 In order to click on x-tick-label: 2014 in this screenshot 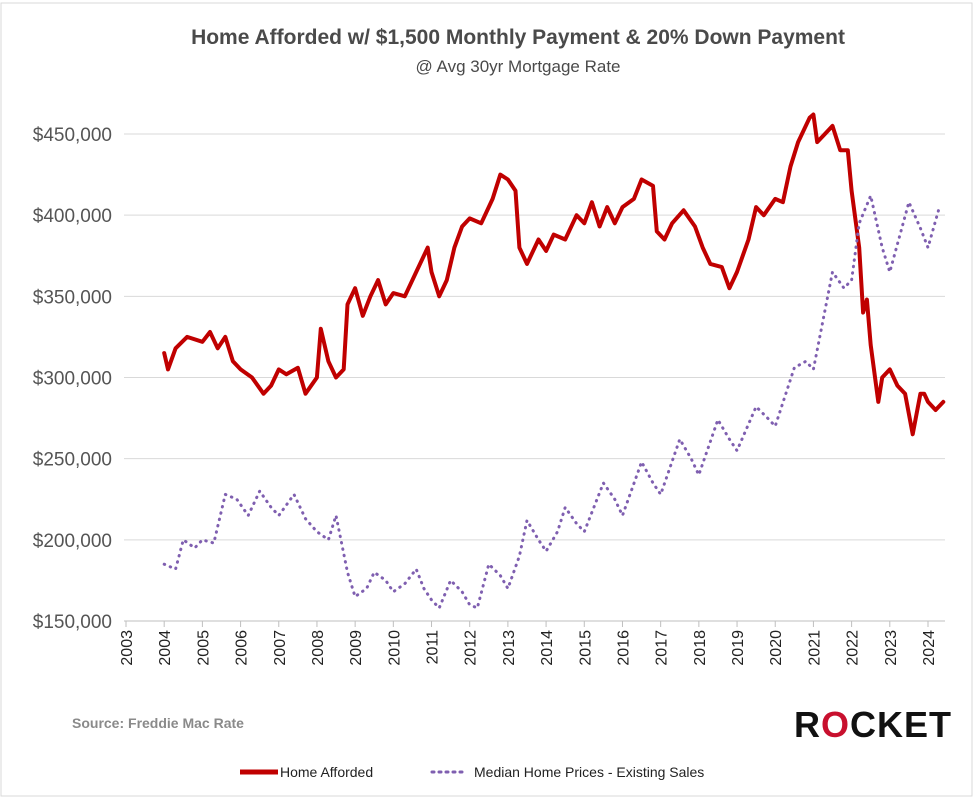, I will do `click(547, 648)`.